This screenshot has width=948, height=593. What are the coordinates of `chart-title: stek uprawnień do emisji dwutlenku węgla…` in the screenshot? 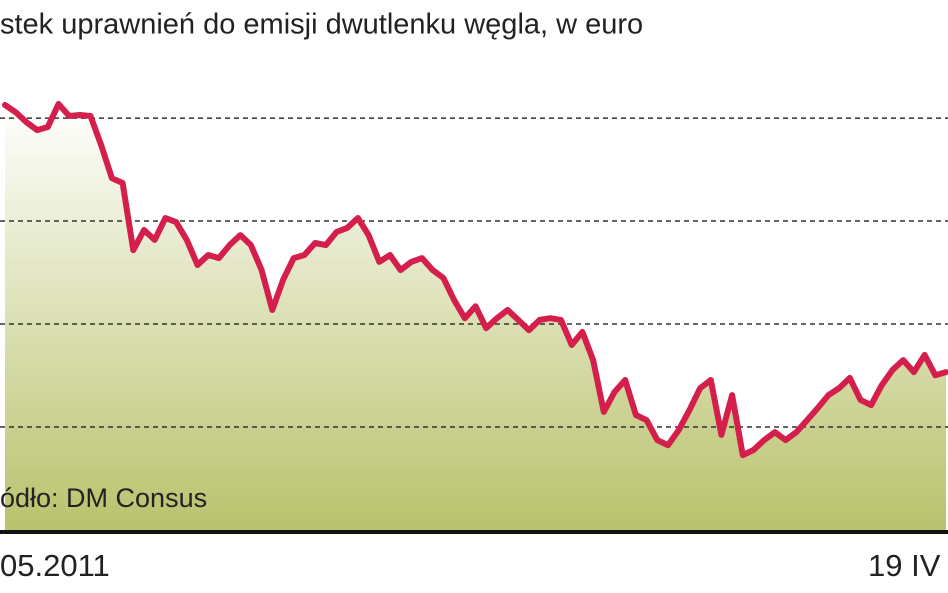 It's located at (321, 25).